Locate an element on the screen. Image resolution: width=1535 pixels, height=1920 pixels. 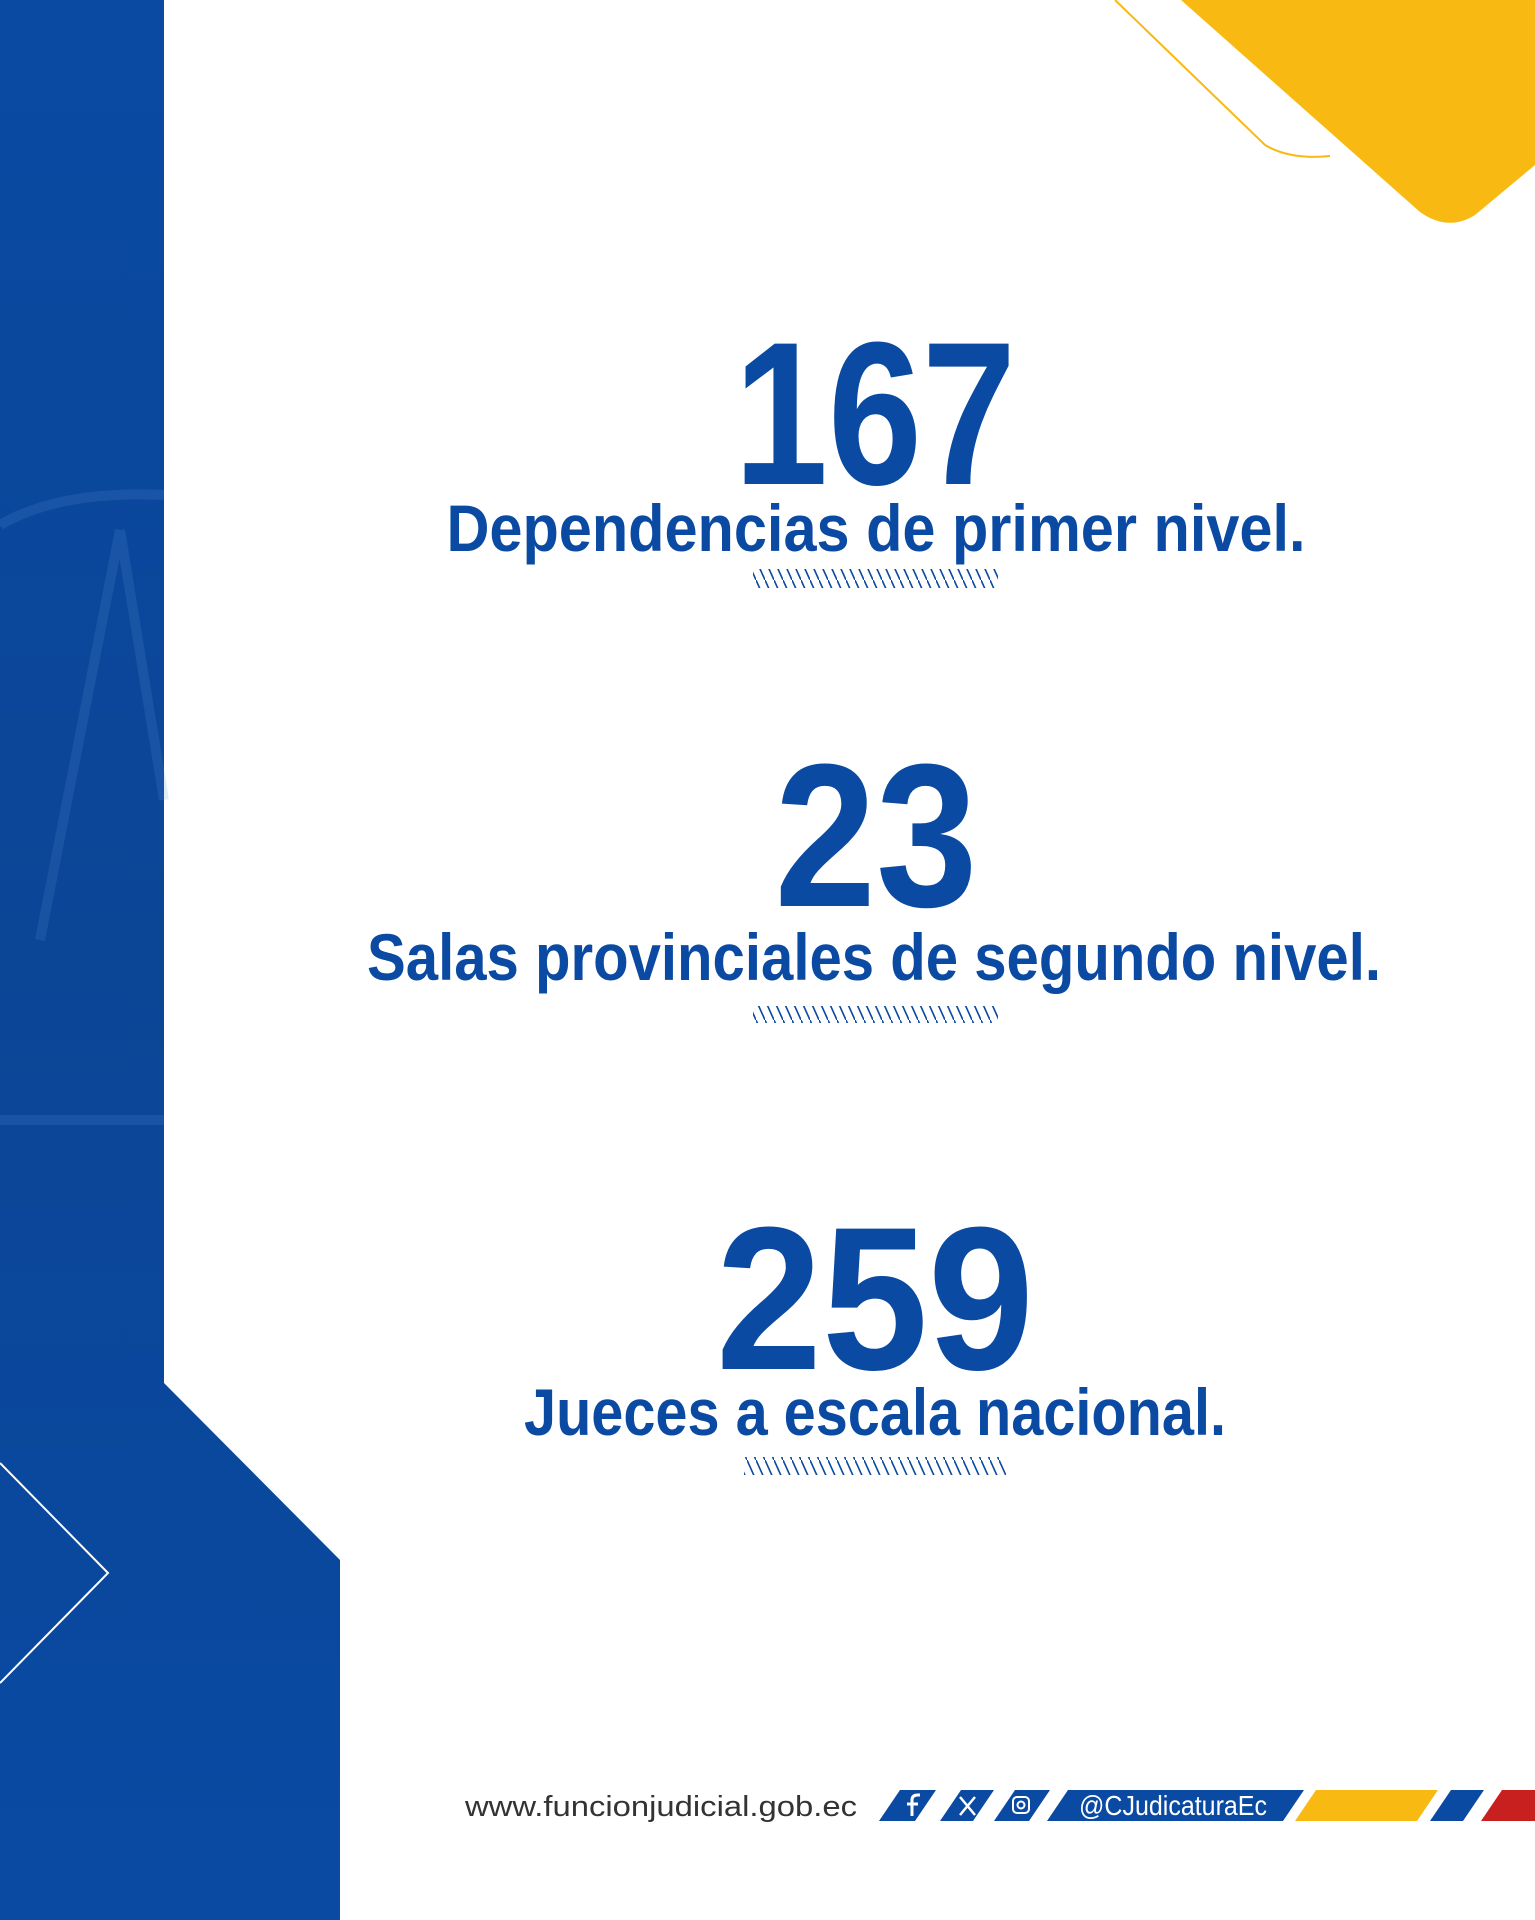
stat-number: 167 is located at coordinates (875, 414).